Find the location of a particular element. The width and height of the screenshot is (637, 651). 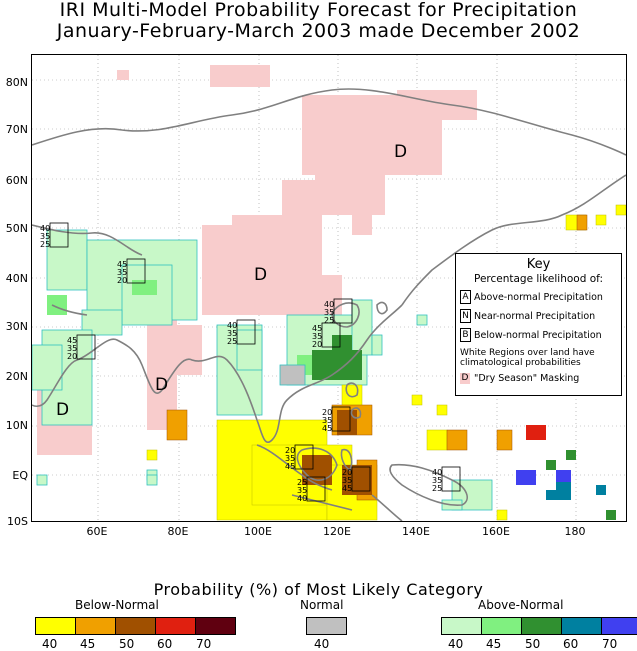

key-letter-b: B is located at coordinates (465, 335).